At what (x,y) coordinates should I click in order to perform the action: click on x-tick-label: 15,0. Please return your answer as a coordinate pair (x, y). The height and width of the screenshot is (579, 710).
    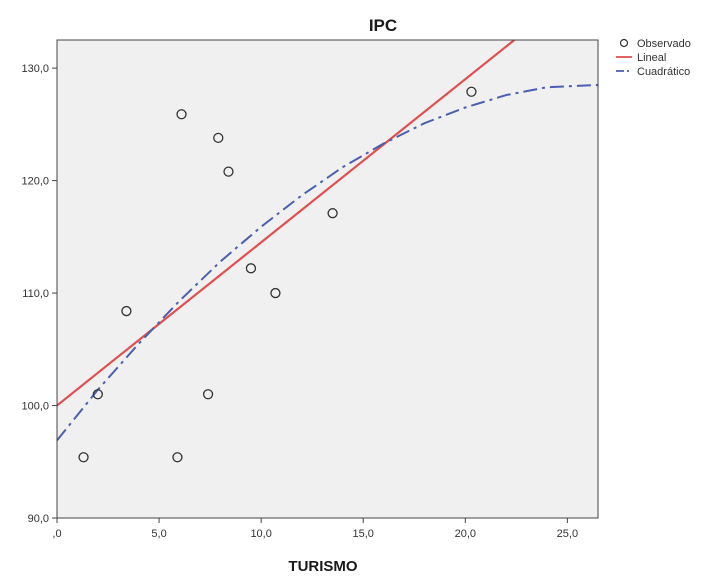
    Looking at the image, I should click on (363, 534).